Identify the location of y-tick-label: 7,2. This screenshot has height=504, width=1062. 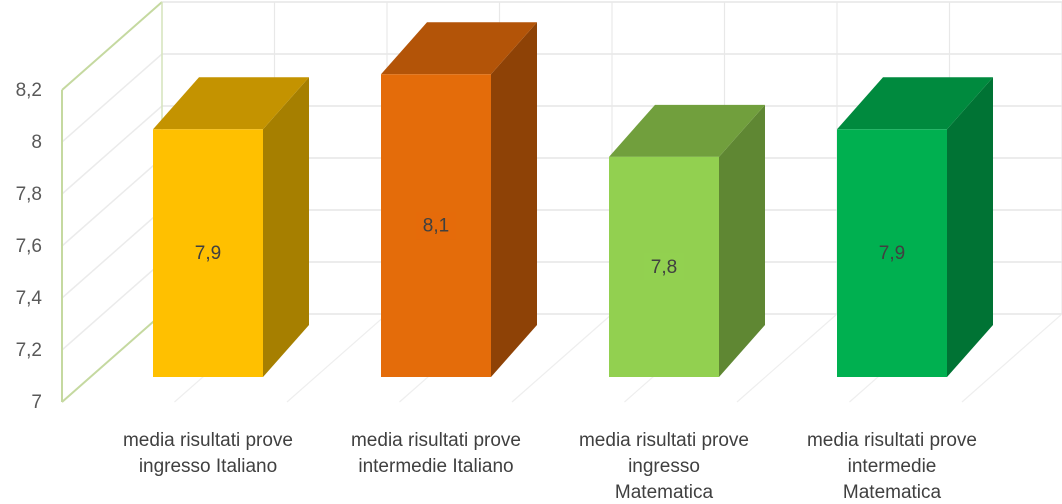
(29, 350).